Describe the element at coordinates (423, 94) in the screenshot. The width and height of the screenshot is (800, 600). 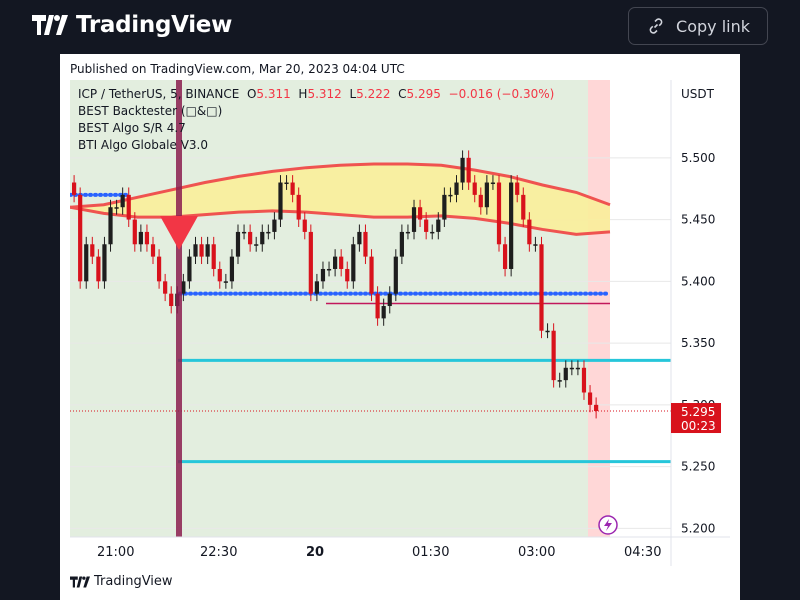
I see `close-value: 5.295` at that location.